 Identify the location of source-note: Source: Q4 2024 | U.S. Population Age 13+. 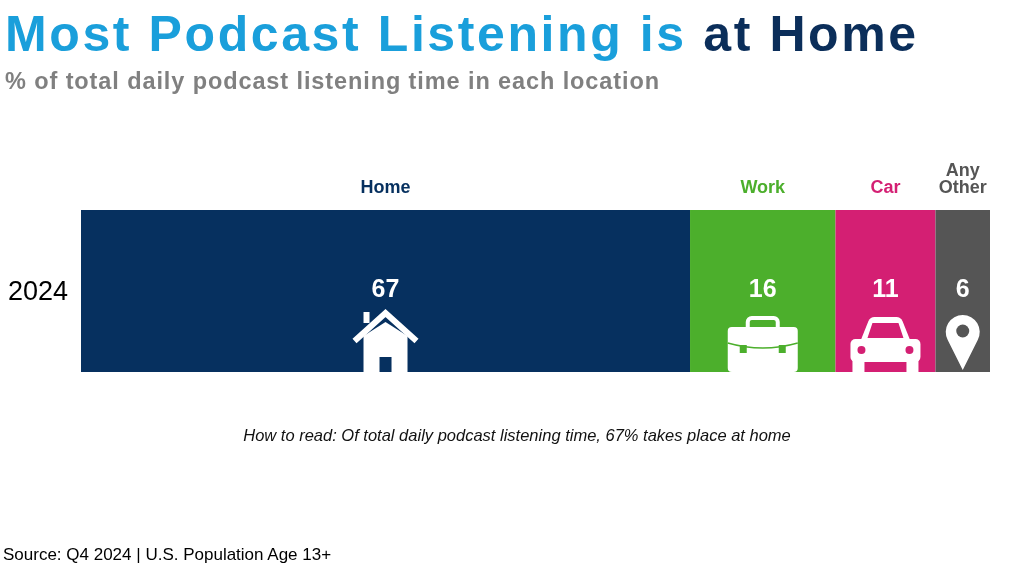
(167, 554).